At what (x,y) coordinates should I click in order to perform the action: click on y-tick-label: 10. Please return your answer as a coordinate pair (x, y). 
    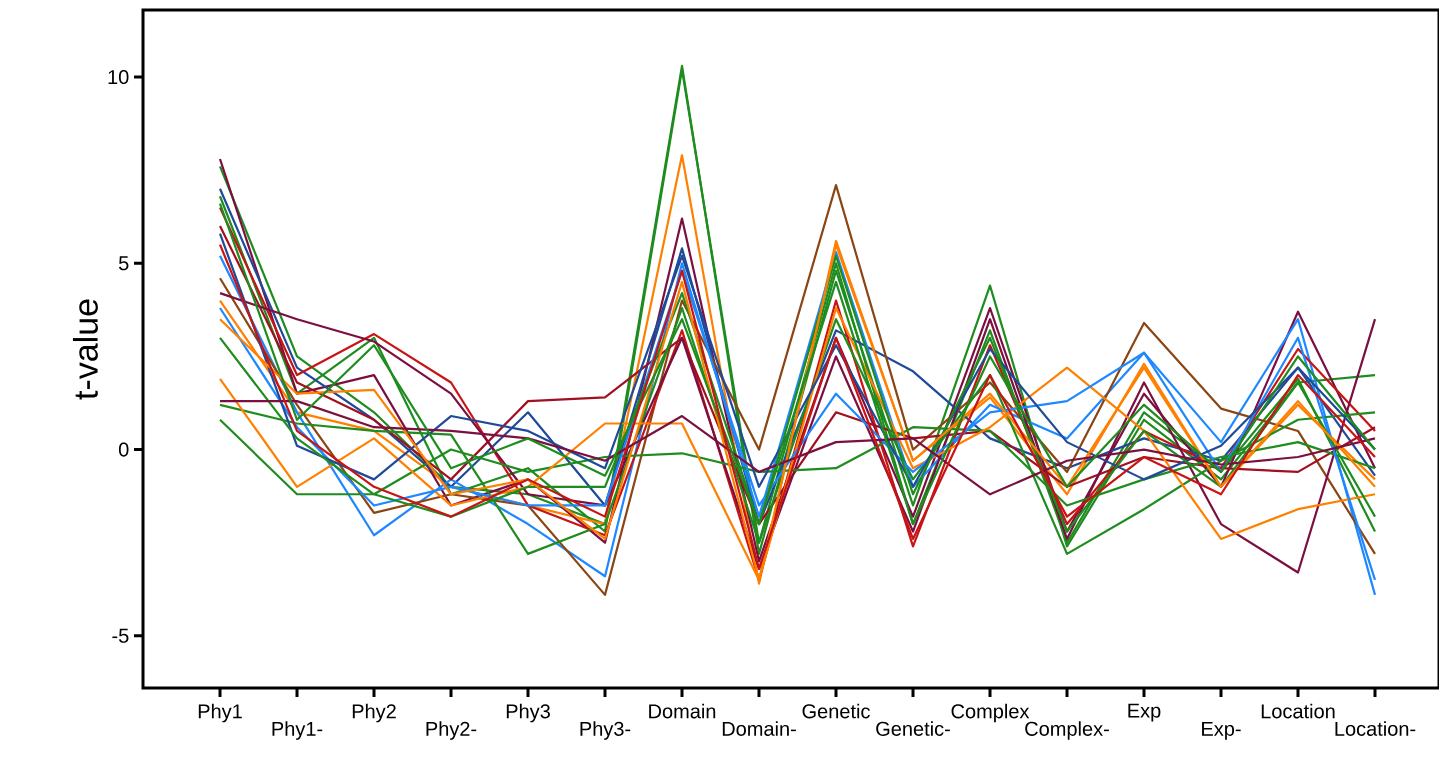
    Looking at the image, I should click on (118, 77).